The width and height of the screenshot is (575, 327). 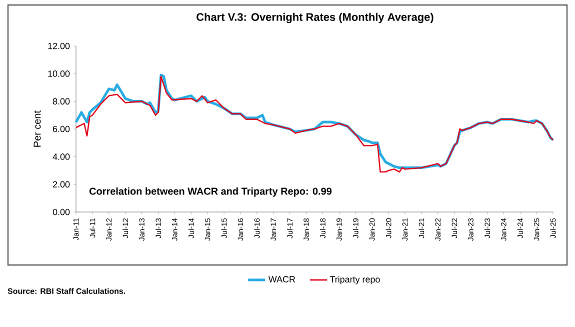 I want to click on y-tick-label: 6.00, so click(x=61, y=129).